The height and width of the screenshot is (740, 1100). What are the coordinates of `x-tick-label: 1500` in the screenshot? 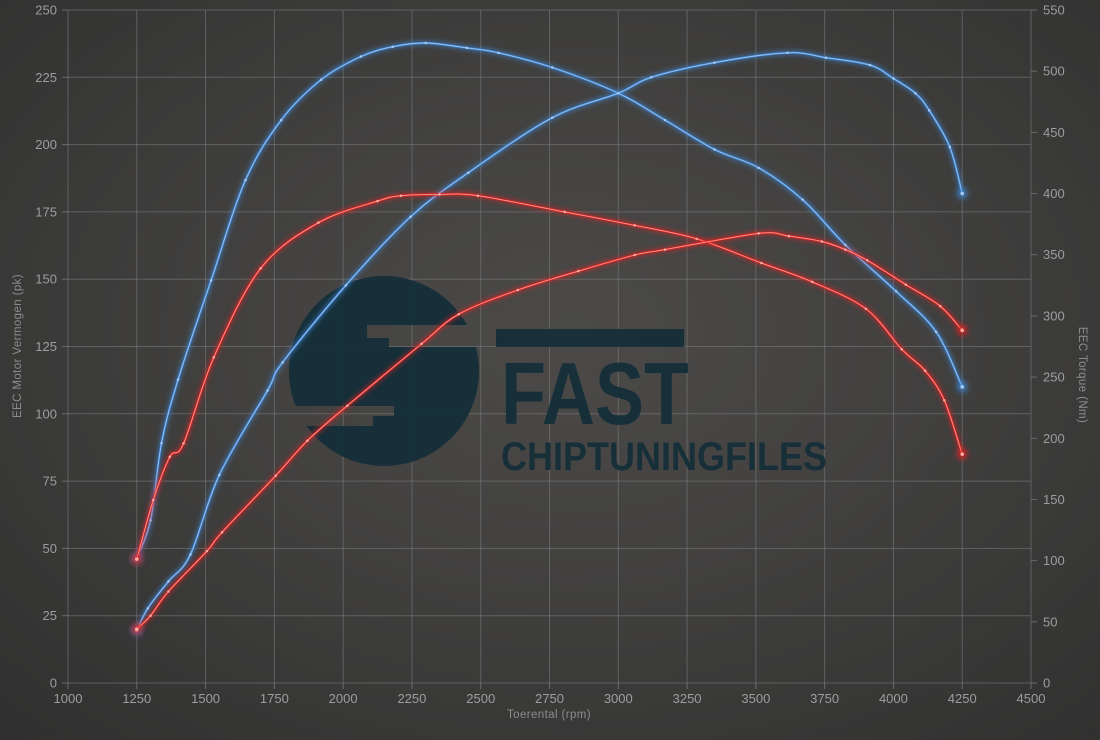 It's located at (205, 698).